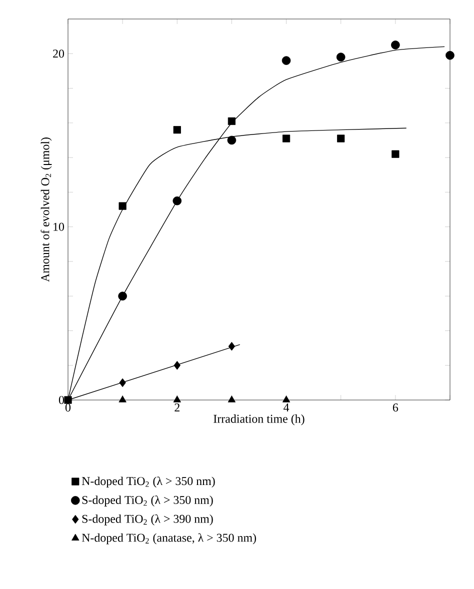 Image resolution: width=474 pixels, height=589 pixels. I want to click on y-tick-label: 0, so click(61, 400).